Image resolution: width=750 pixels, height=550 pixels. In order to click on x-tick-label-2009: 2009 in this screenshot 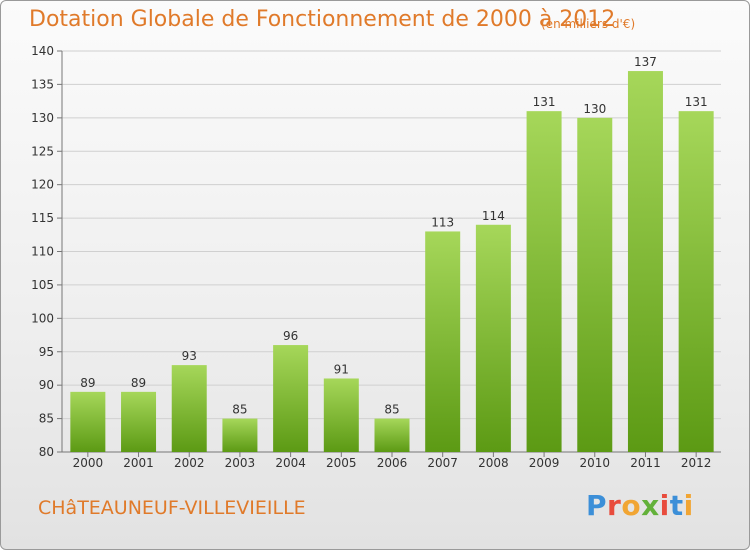, I will do `click(544, 463)`.